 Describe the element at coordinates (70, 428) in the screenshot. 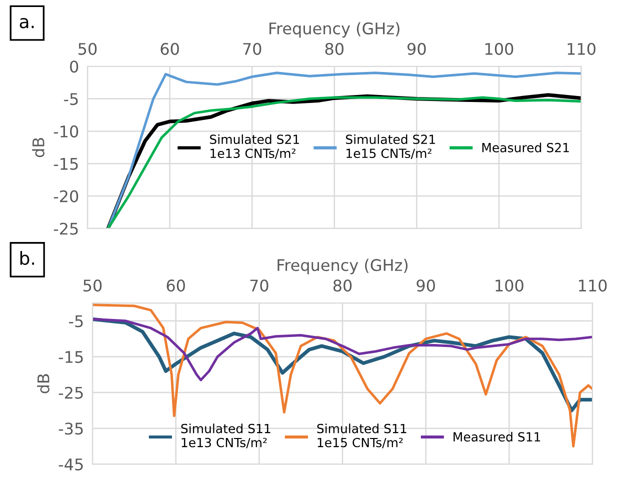

I see `y-tick-label: -35` at that location.